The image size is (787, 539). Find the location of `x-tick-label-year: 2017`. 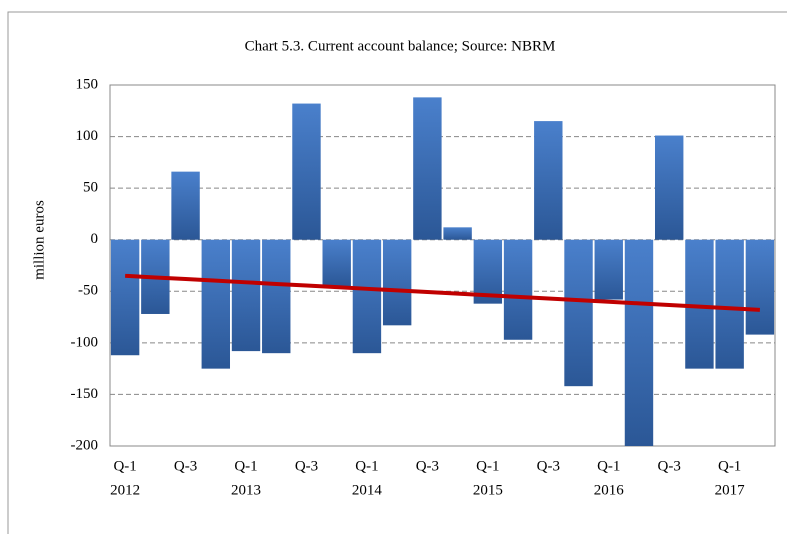

x-tick-label-year: 2017 is located at coordinates (730, 490).